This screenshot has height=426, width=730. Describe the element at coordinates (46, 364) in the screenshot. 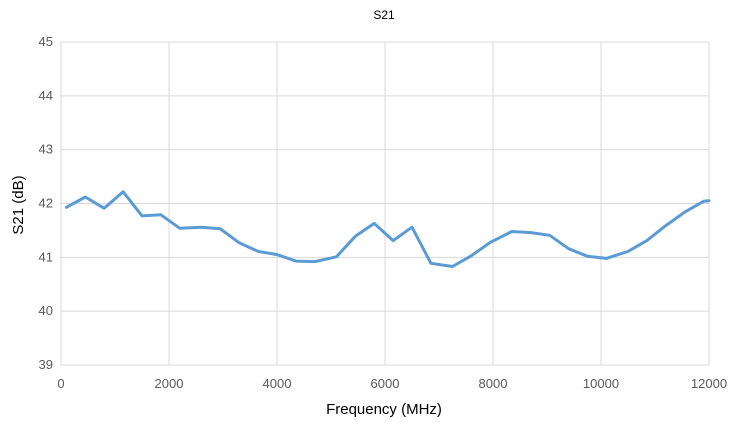

I see `y-tick-label: 39` at that location.